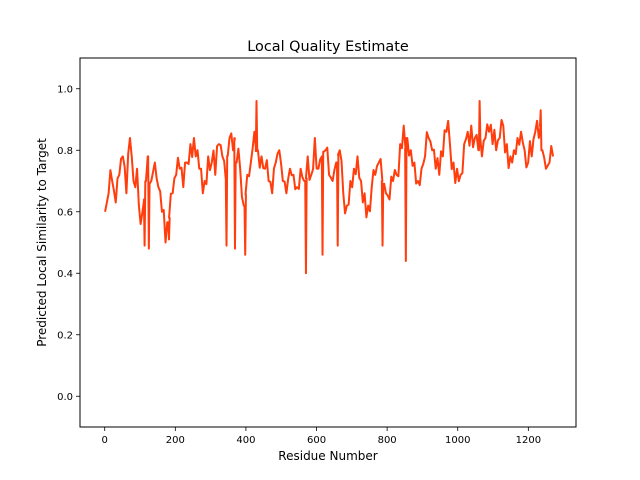  Describe the element at coordinates (65, 397) in the screenshot. I see `y-tick-label: 0.0` at that location.